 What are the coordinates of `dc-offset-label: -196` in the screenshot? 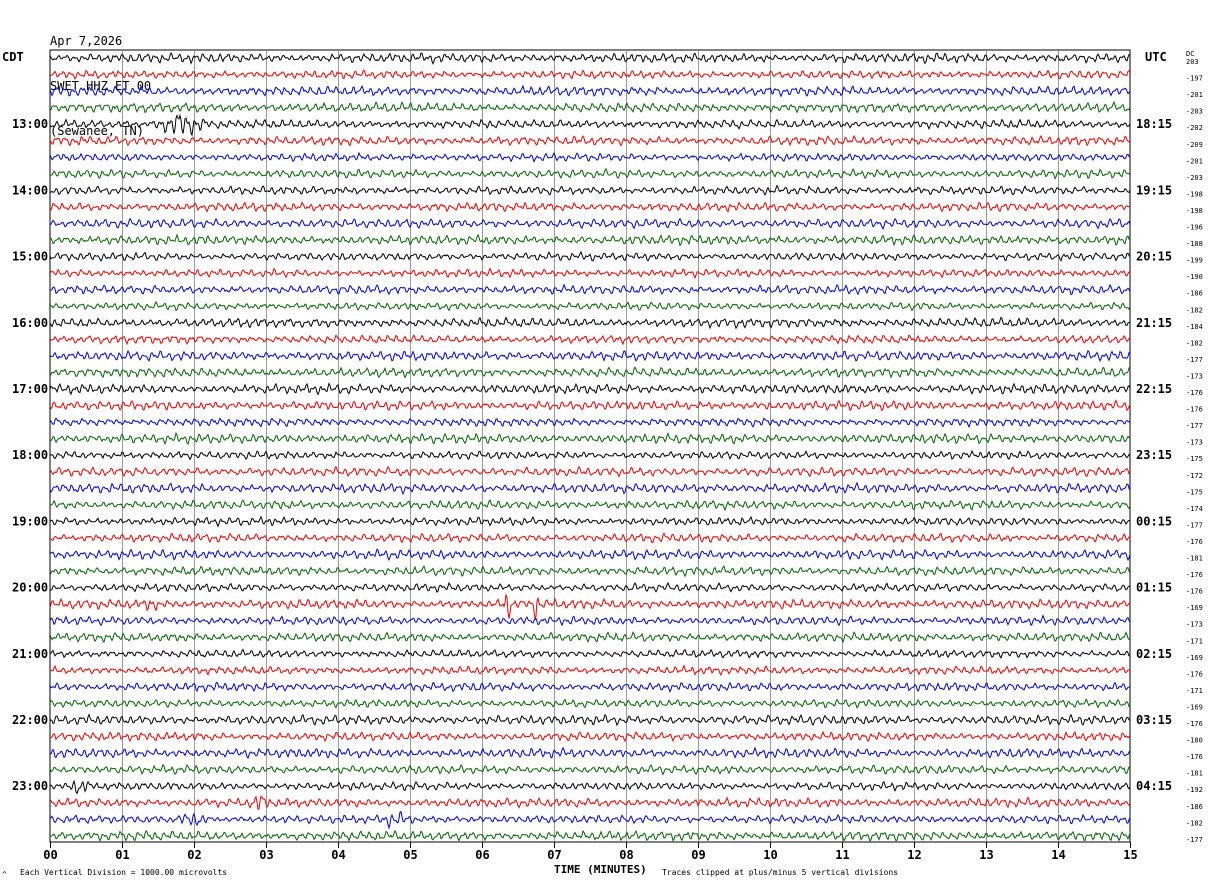 It's located at (1194, 228).